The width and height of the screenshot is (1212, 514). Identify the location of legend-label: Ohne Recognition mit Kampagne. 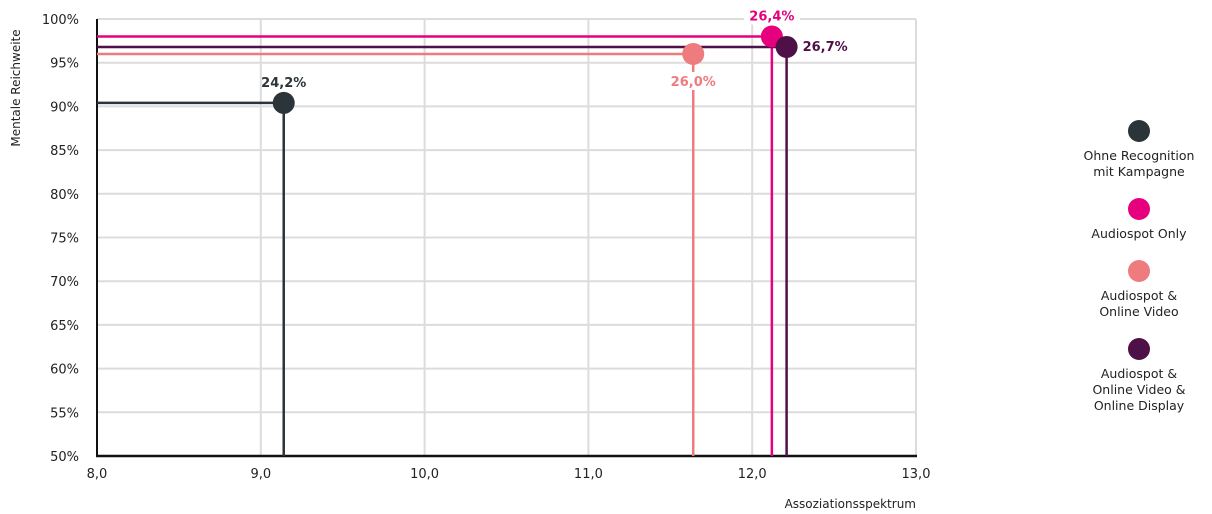
(1139, 163).